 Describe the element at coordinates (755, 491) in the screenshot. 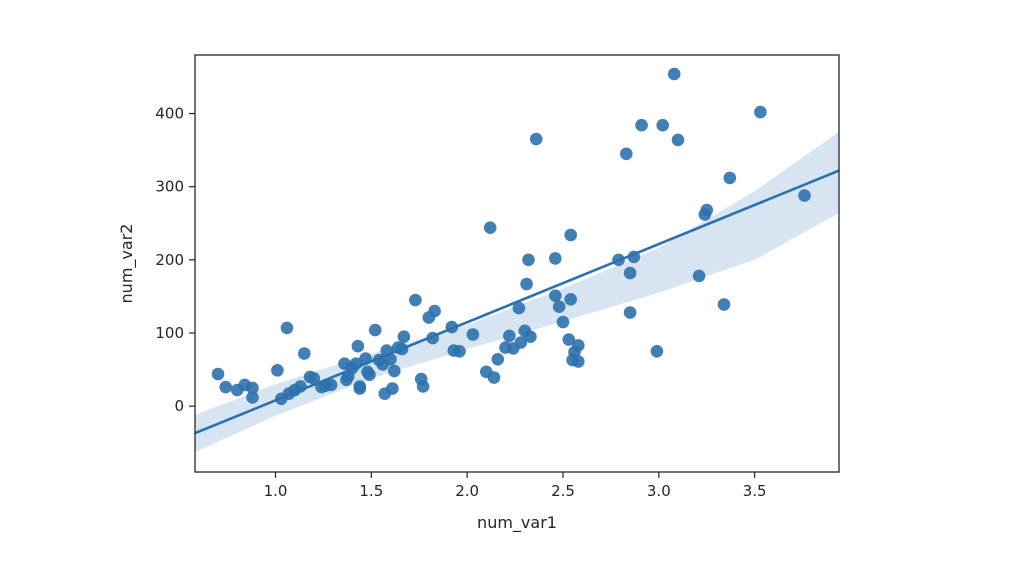

I see `x-tick-label: 3.5` at that location.